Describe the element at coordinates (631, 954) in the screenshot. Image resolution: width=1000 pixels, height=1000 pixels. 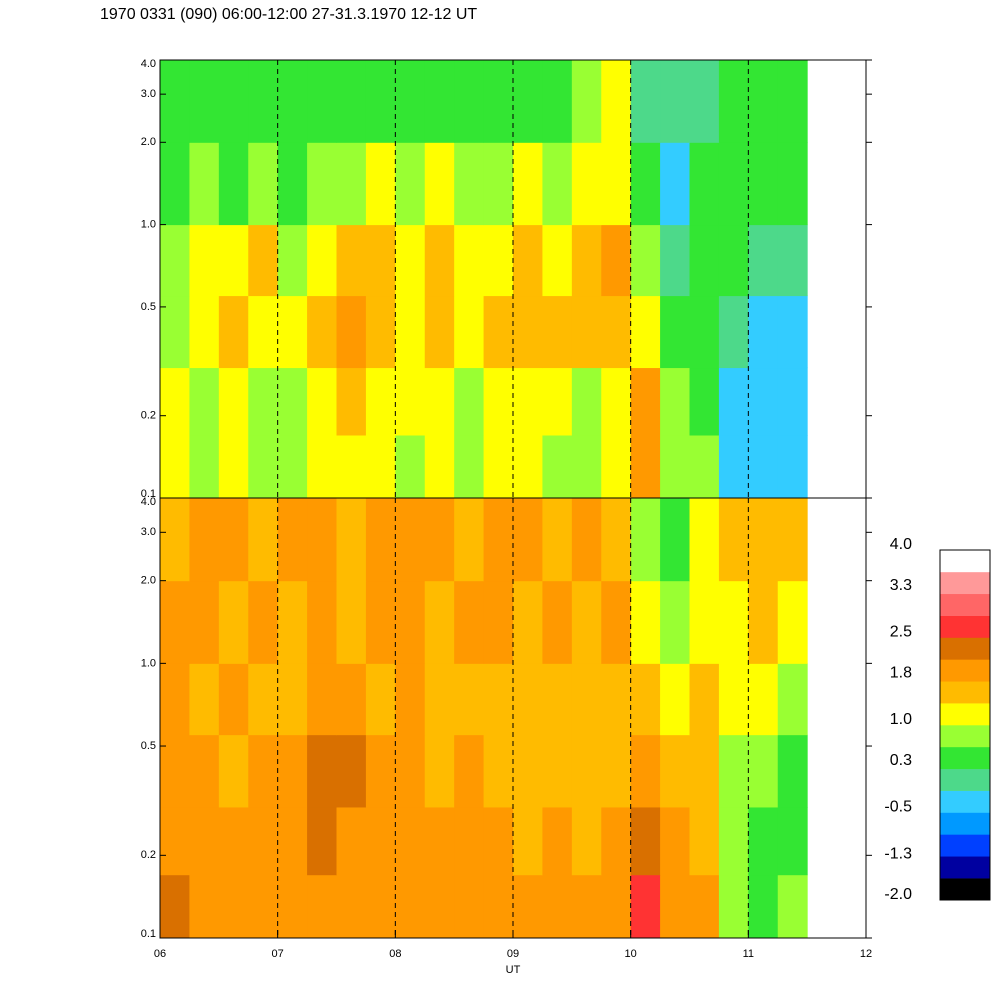
I see `x-tick-label: 10` at that location.